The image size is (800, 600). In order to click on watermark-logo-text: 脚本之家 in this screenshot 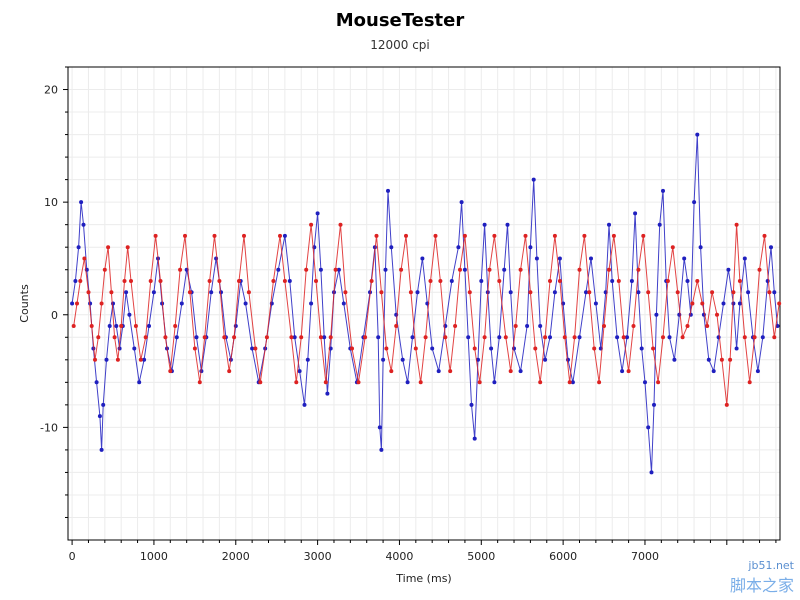, I will do `click(761, 585)`.